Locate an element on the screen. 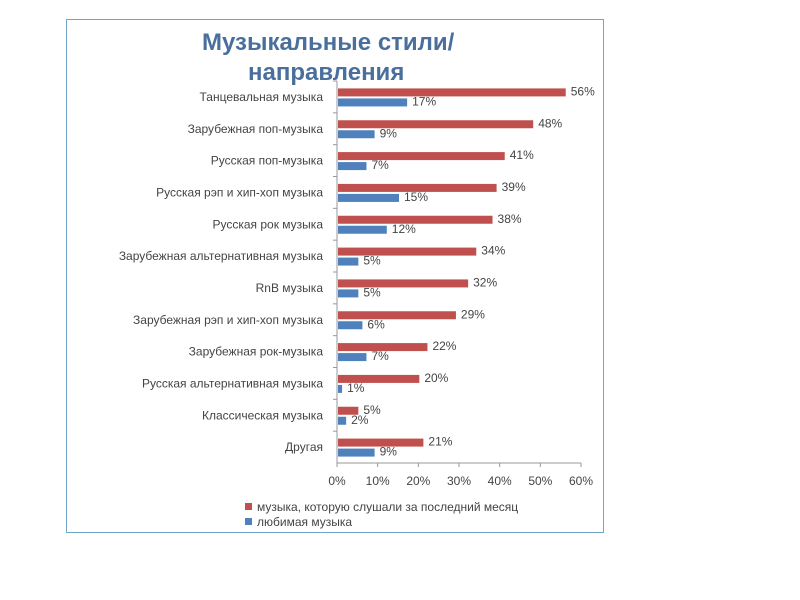 This screenshot has height=600, width=800. category-label: Русская рок музыка is located at coordinates (267, 224).